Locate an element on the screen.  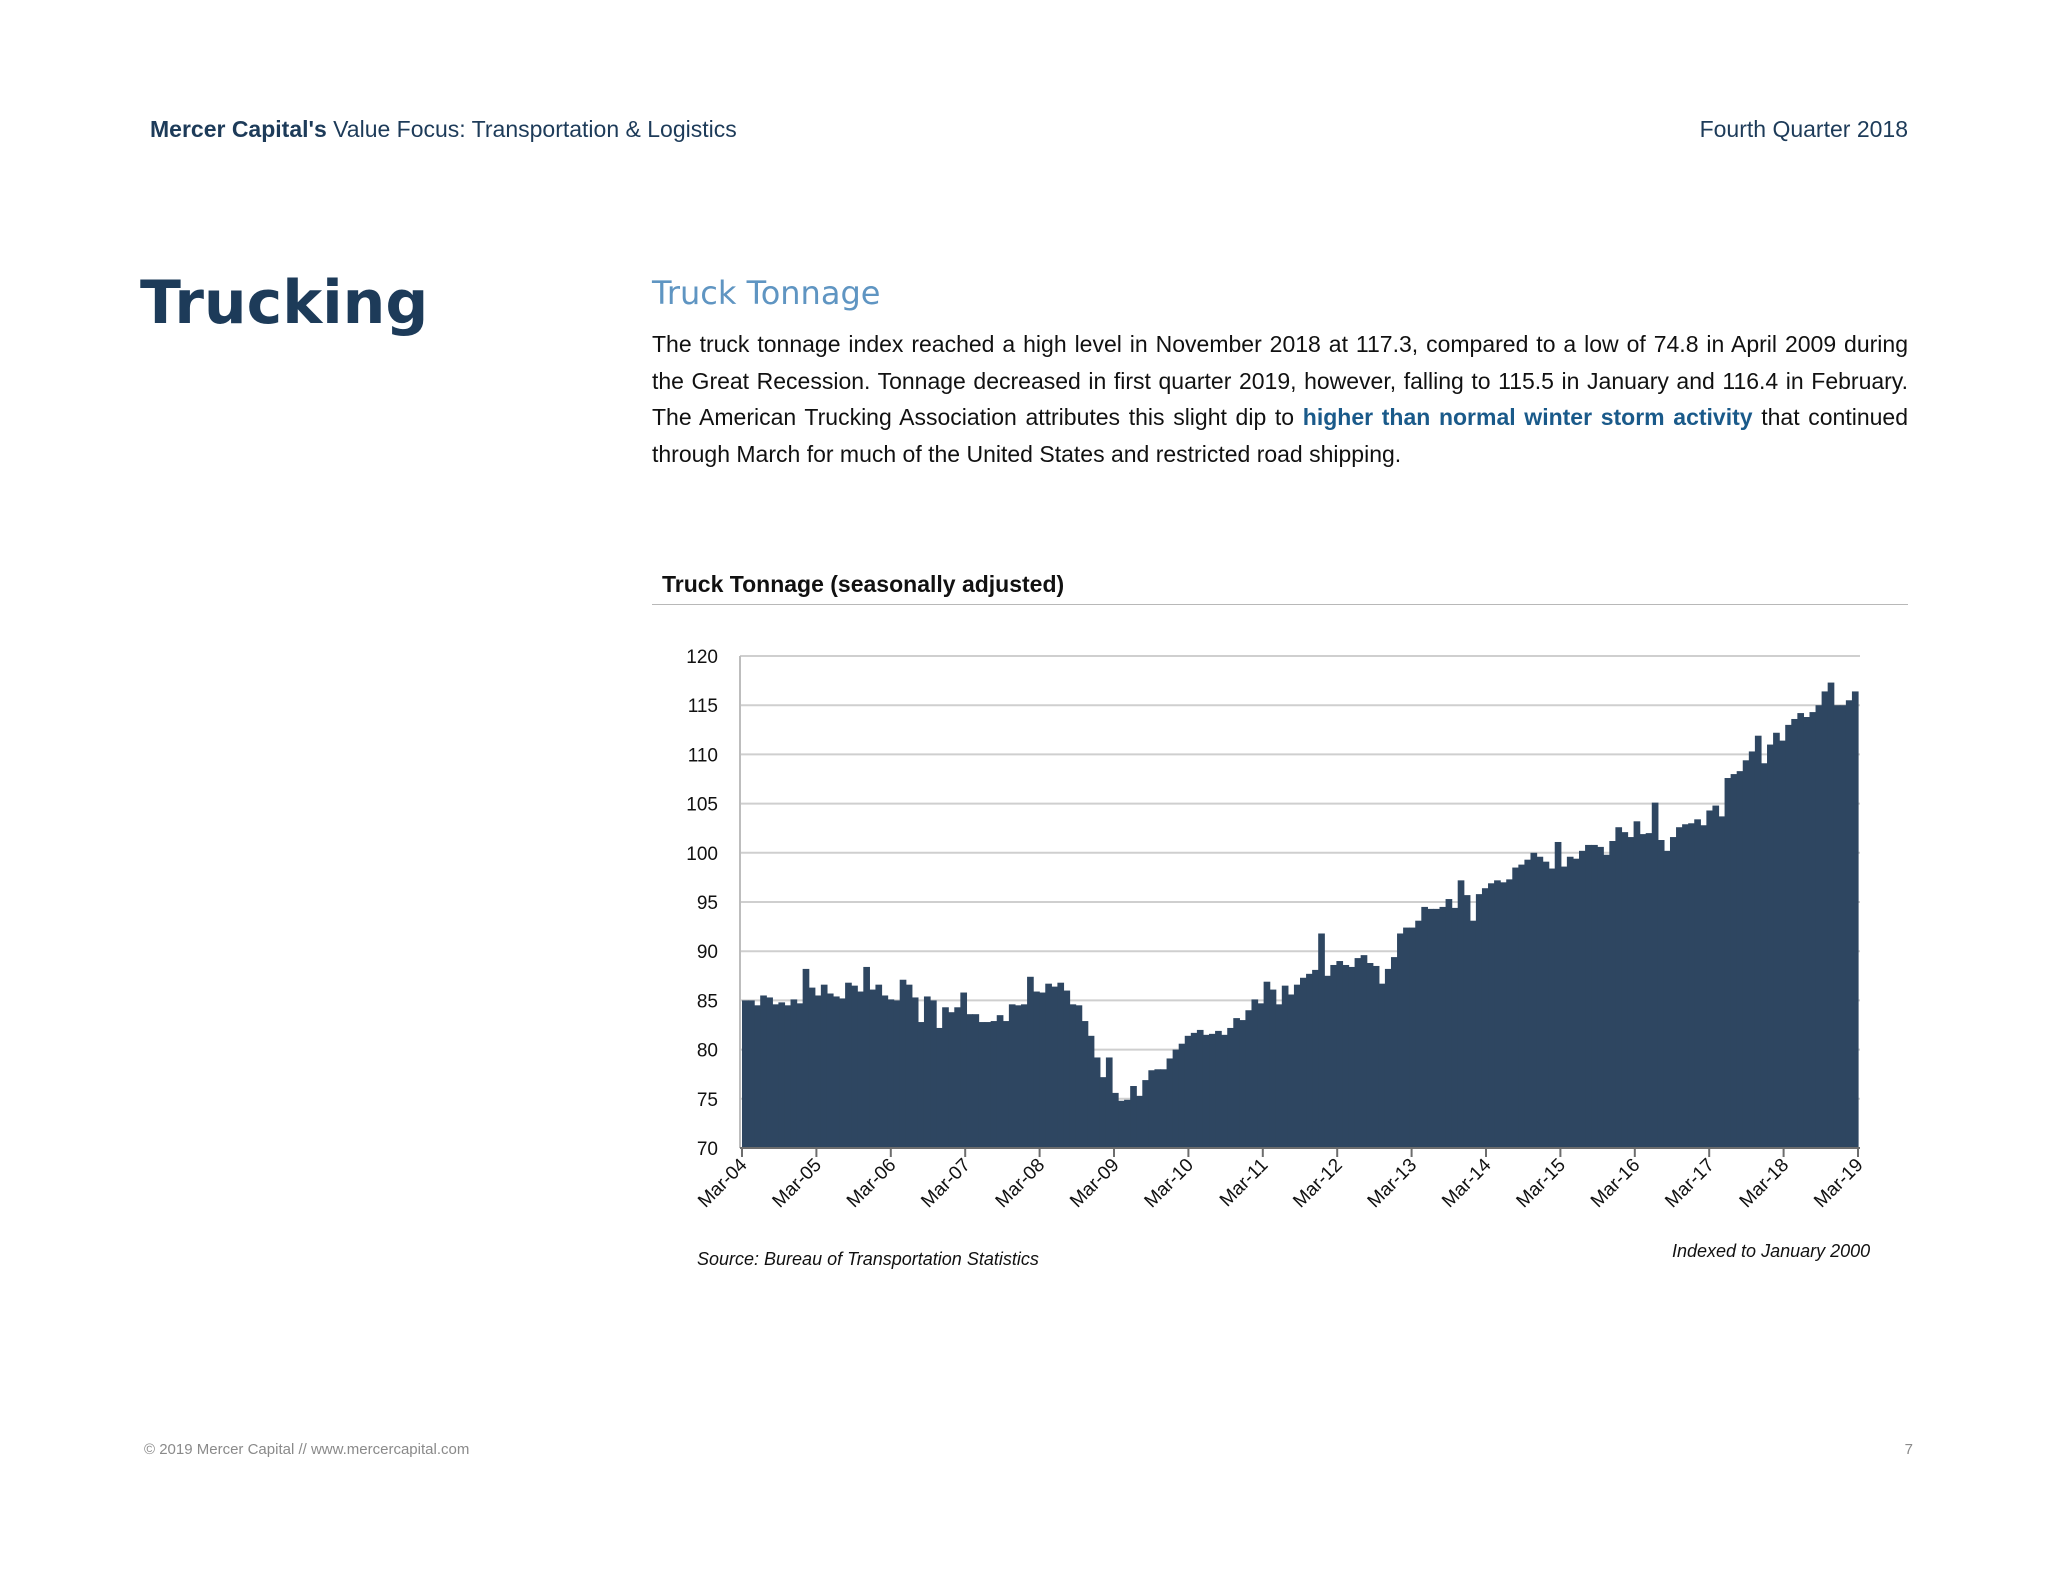
y-tick-label: 70 is located at coordinates (707, 1149).